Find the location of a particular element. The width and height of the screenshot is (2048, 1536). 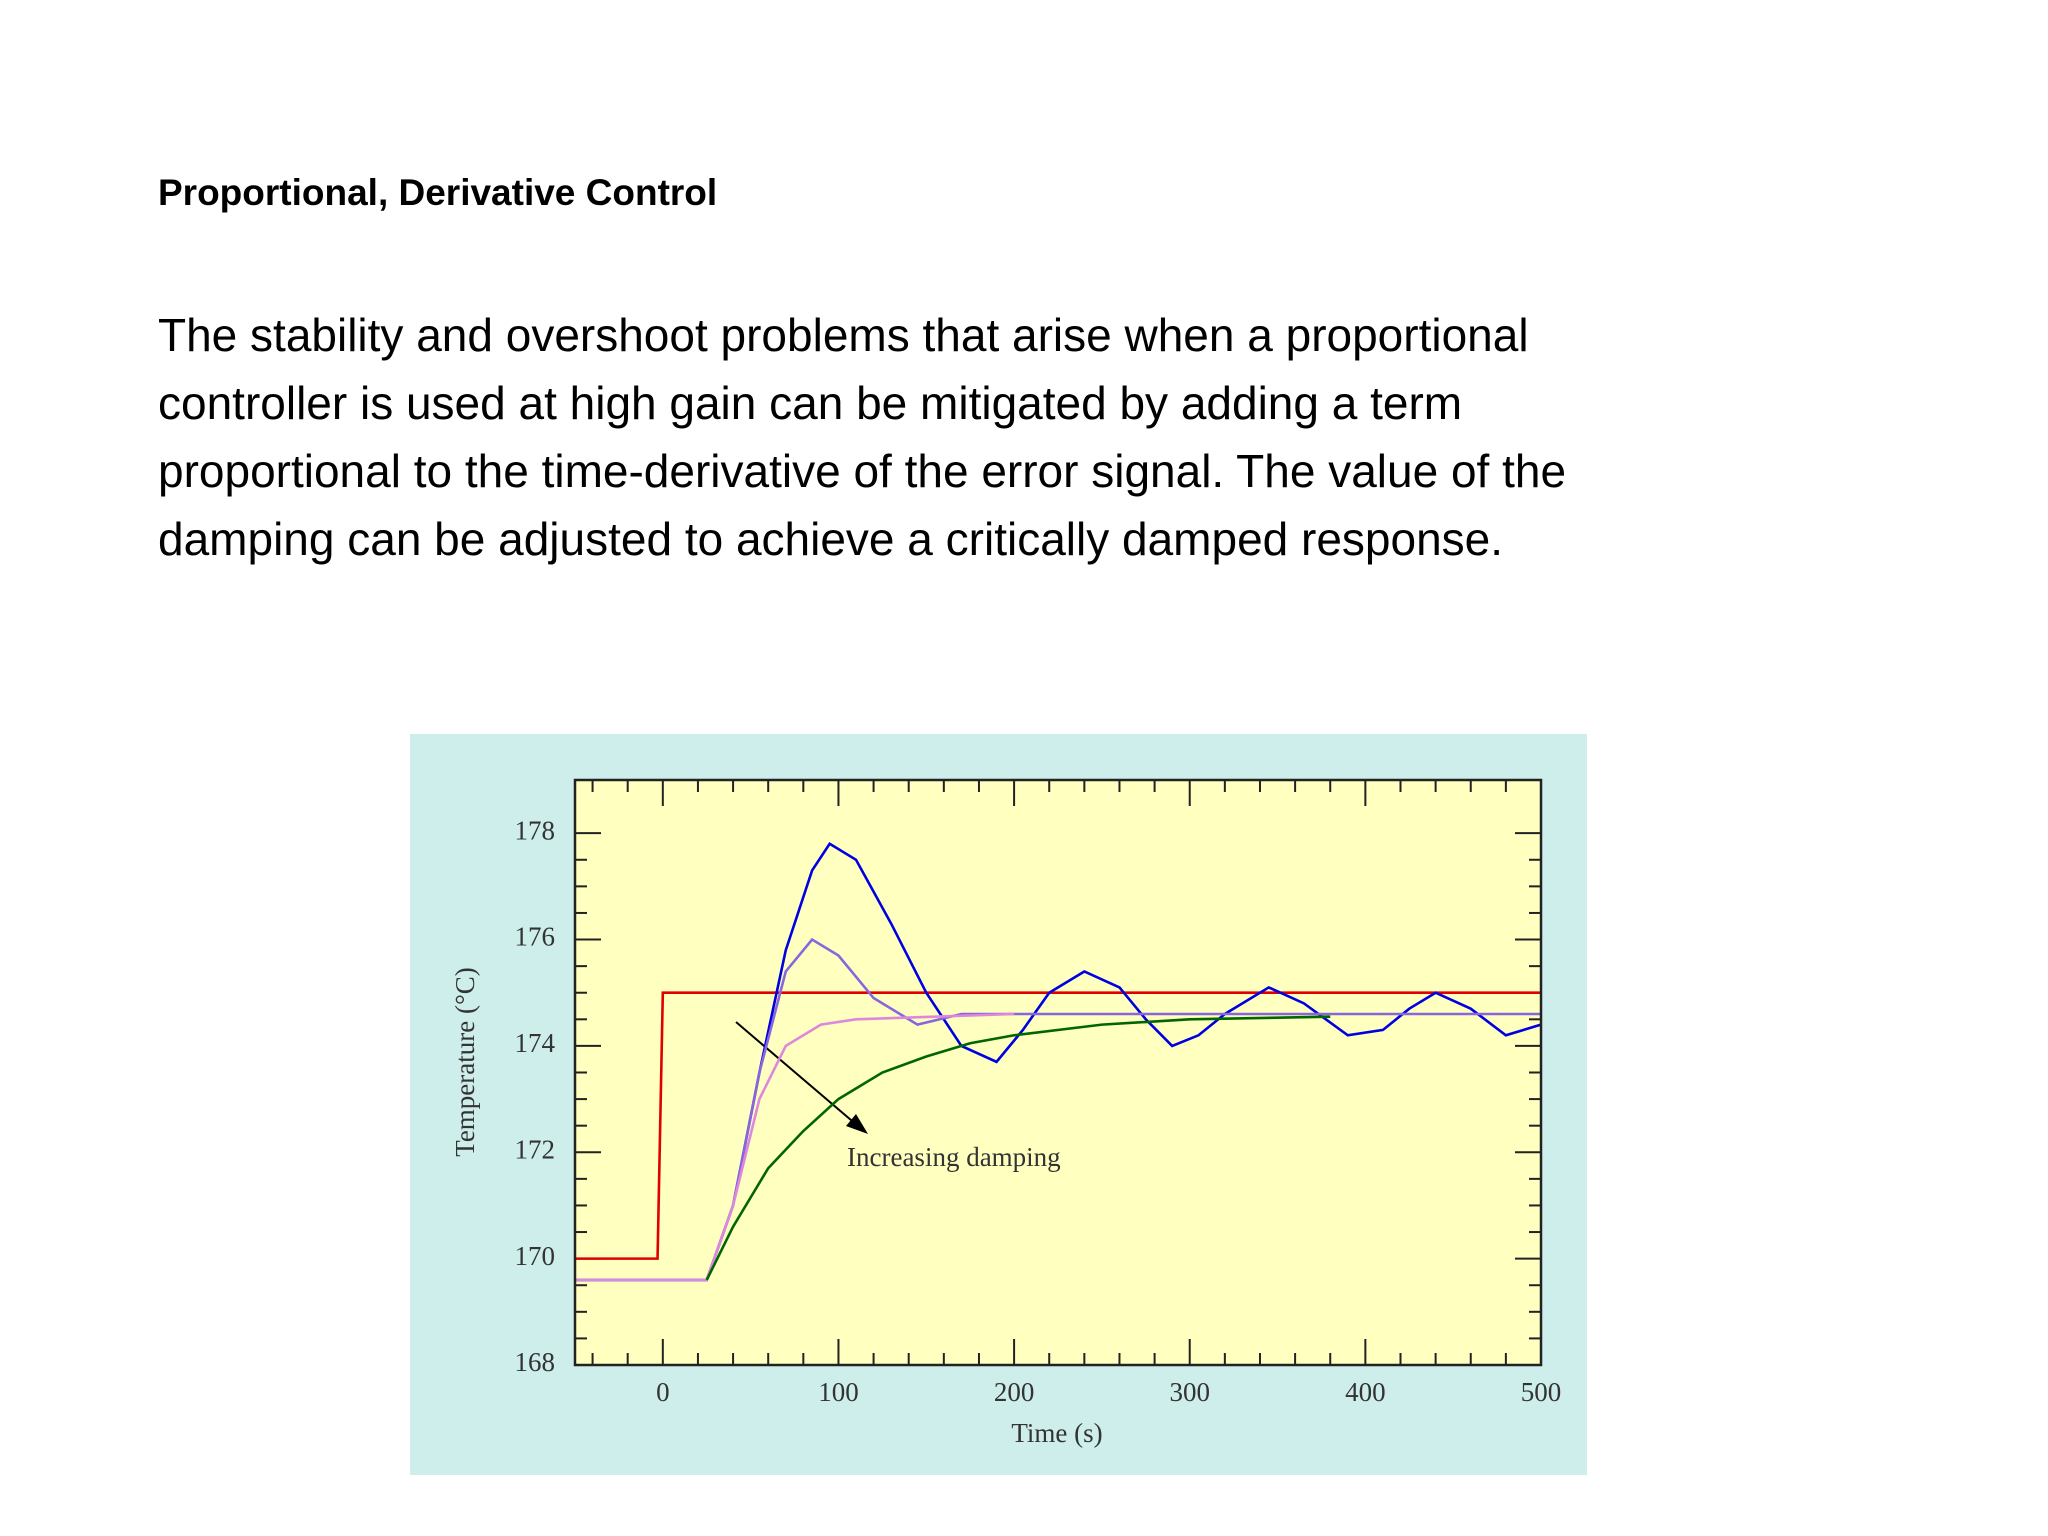

x-tick-label: 200 is located at coordinates (1014, 1392).